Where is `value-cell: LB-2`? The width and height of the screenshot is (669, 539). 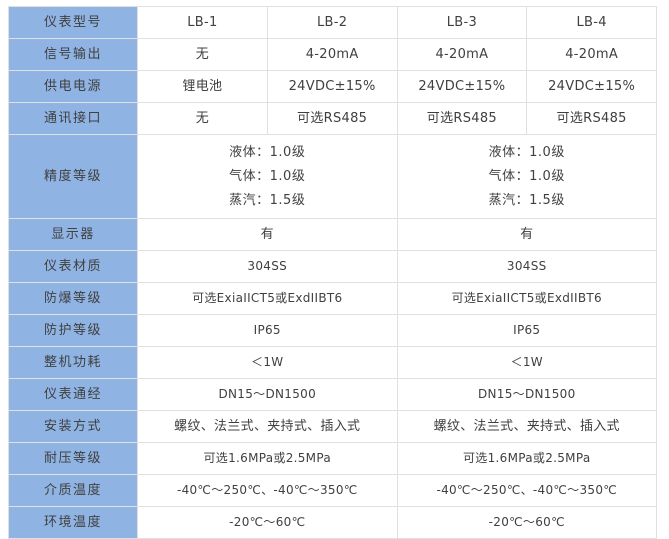 value-cell: LB-2 is located at coordinates (332, 22).